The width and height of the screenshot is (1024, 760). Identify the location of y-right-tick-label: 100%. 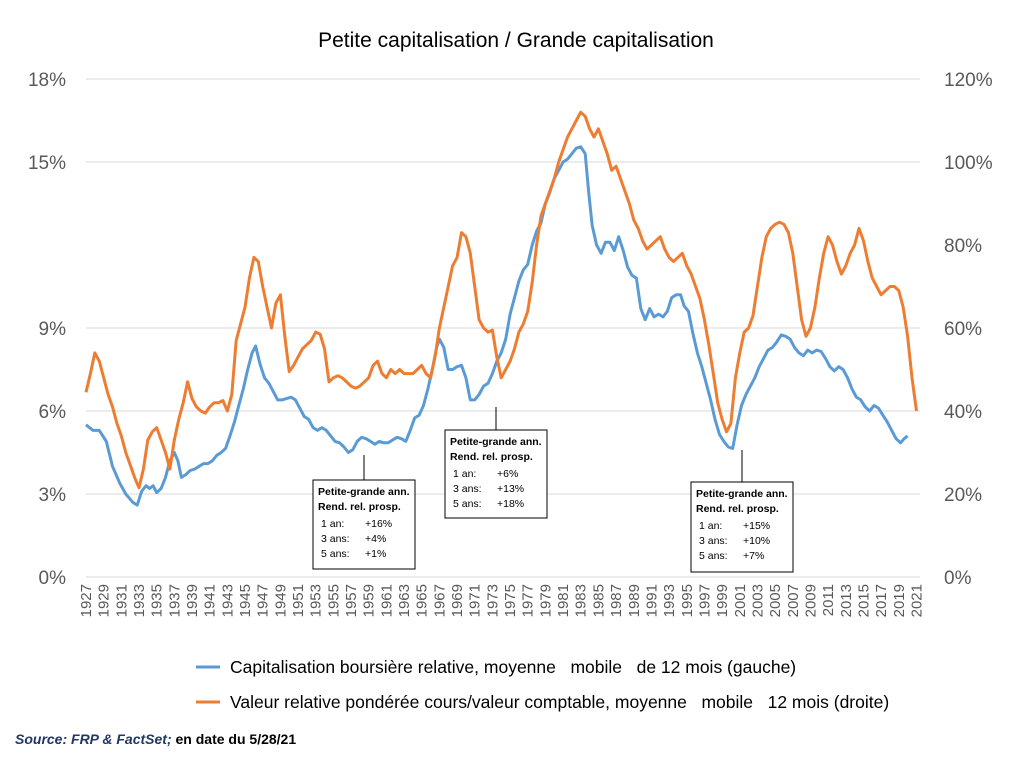
(968, 163).